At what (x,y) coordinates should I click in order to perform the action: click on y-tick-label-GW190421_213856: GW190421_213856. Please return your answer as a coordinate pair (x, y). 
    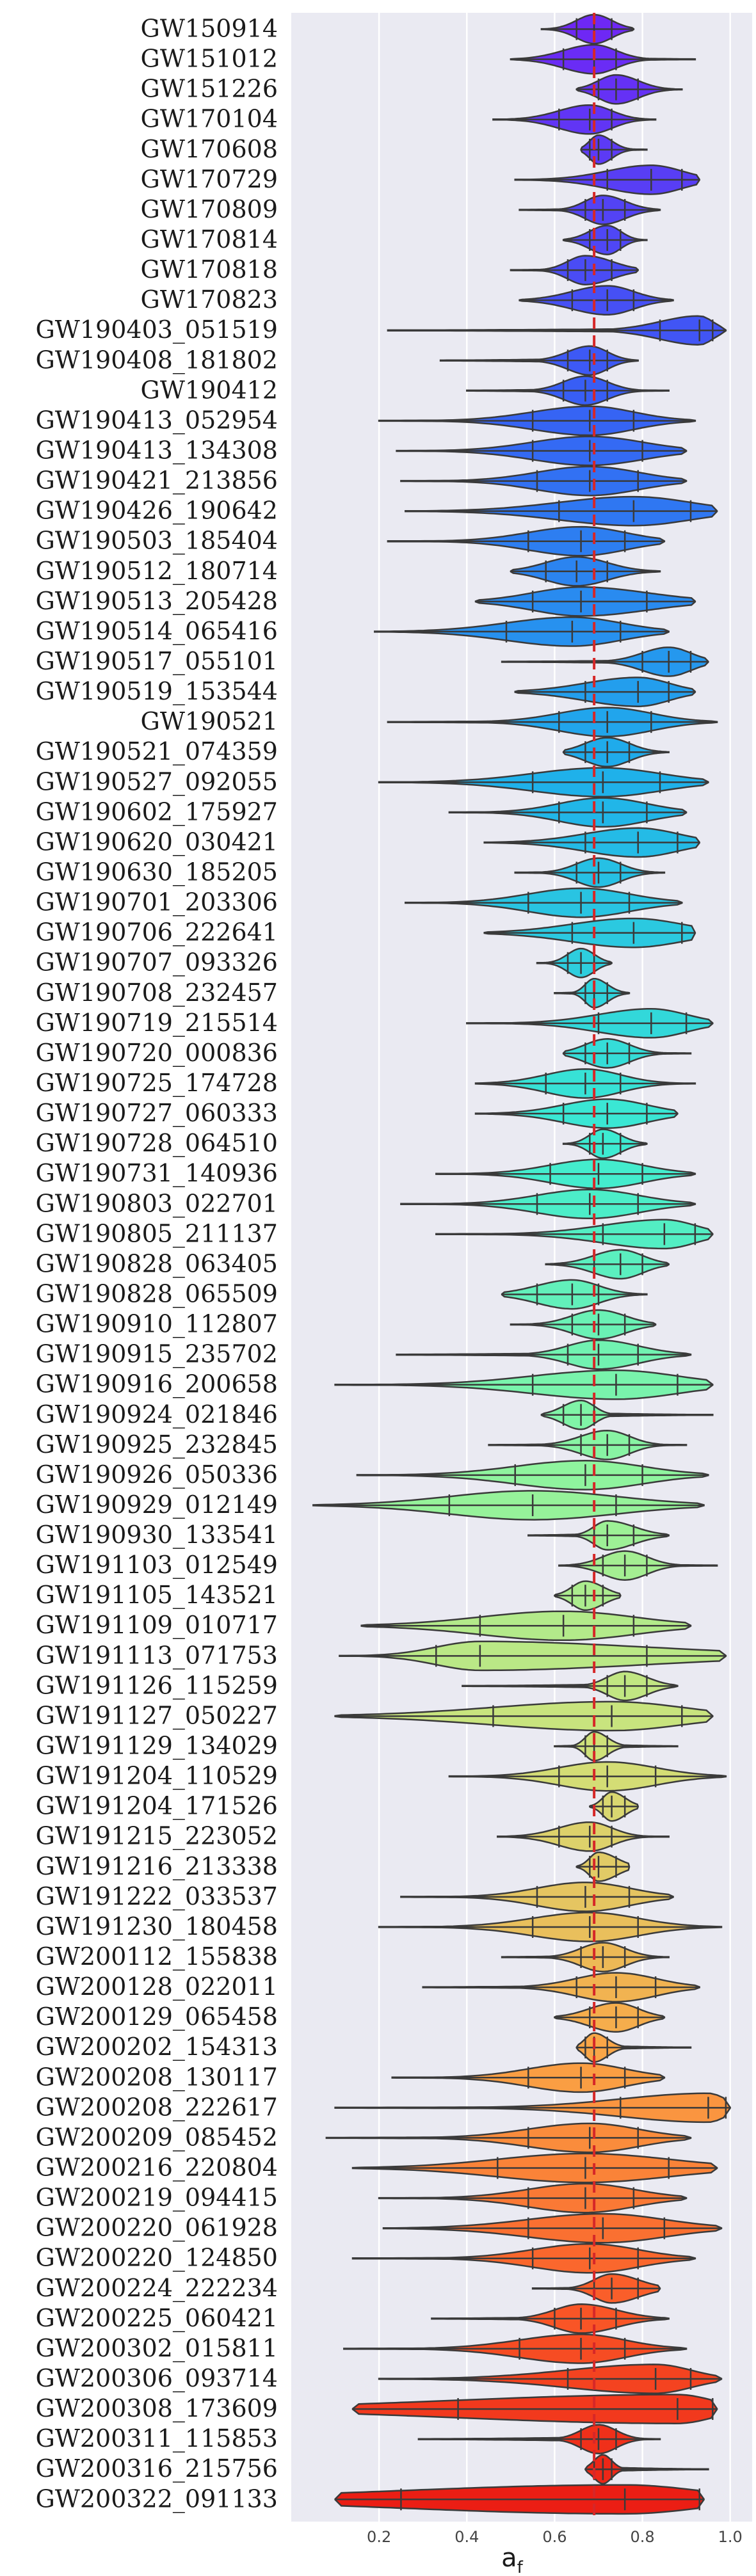
    Looking at the image, I should click on (156, 481).